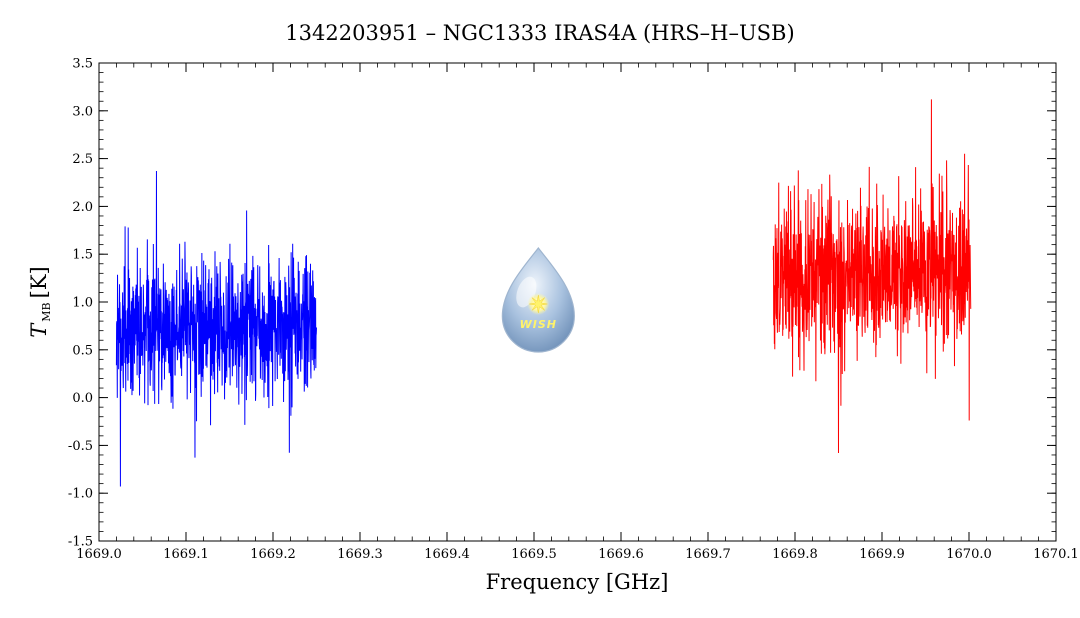 The width and height of the screenshot is (1080, 618). What do you see at coordinates (39, 330) in the screenshot?
I see `y-axis-symbol: T` at bounding box center [39, 330].